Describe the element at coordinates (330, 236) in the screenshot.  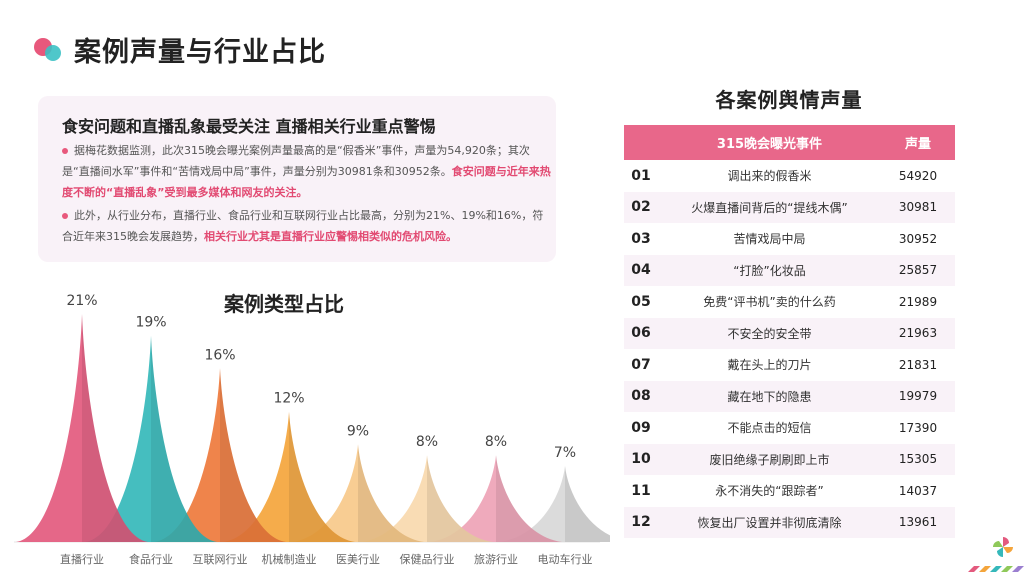
I see `paragraph-2-highlight: 相关行业尤其是直播行业应警惕相类似的危机风险。` at that location.